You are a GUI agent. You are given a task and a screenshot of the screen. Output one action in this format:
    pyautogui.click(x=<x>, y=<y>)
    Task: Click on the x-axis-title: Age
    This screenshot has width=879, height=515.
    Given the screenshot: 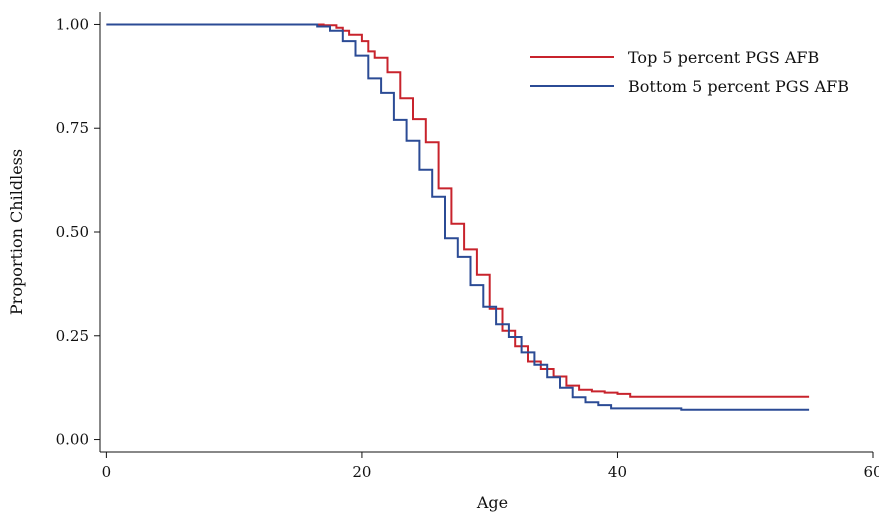 What is the action you would take?
    pyautogui.click(x=492, y=502)
    